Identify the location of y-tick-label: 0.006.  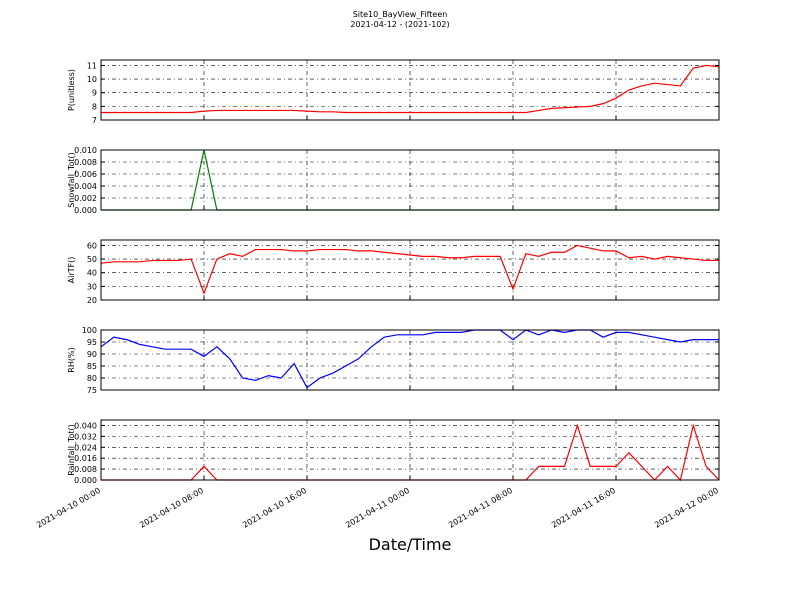
(85, 174).